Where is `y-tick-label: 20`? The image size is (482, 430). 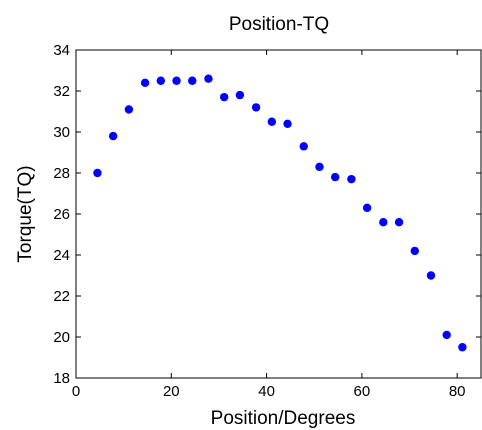 y-tick-label: 20 is located at coordinates (61, 337).